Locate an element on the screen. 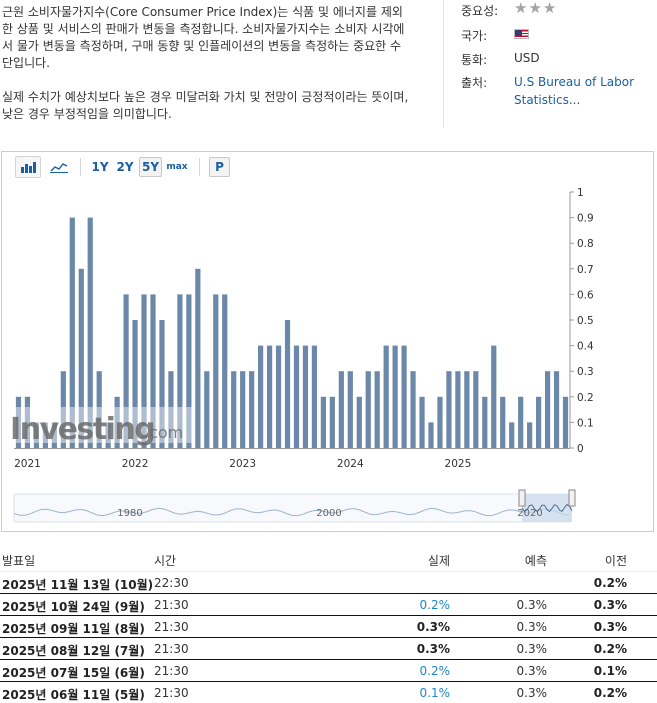 This screenshot has height=703, width=657. importance-label: 중요성: is located at coordinates (480, 11).